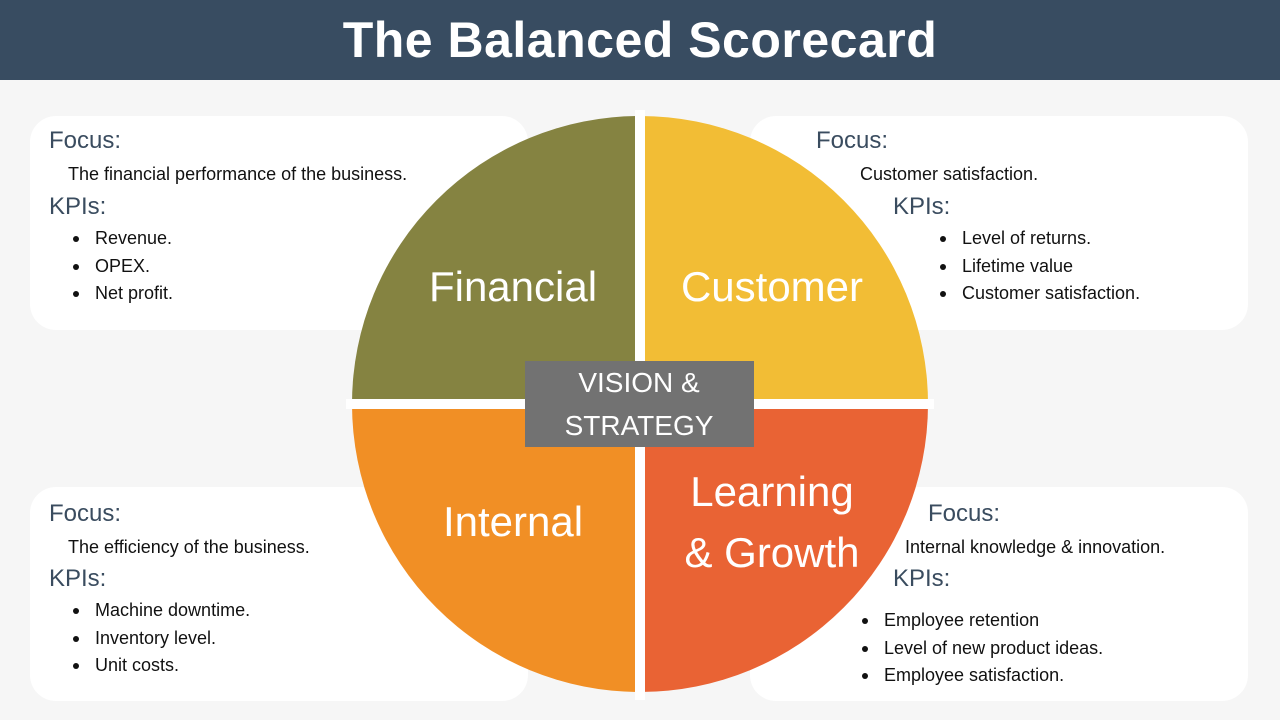 The width and height of the screenshot is (1280, 720). I want to click on financial-kpis-heading: KPIs:, so click(78, 206).